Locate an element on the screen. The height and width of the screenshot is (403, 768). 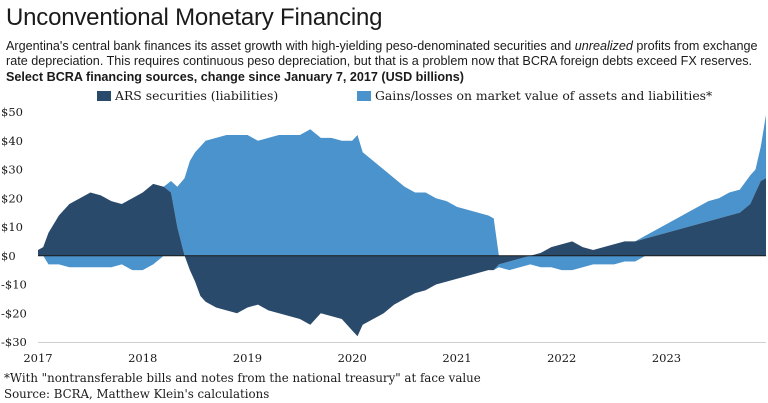
legend-swatch-gains is located at coordinates (364, 96).